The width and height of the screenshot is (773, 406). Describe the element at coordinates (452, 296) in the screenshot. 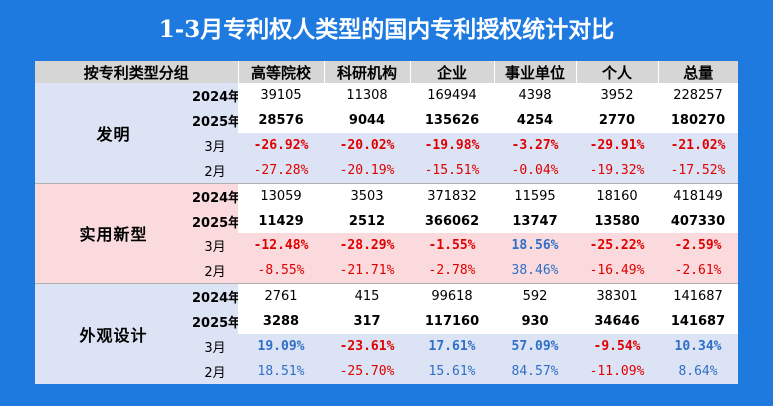

I see `table-cell: 99618` at that location.